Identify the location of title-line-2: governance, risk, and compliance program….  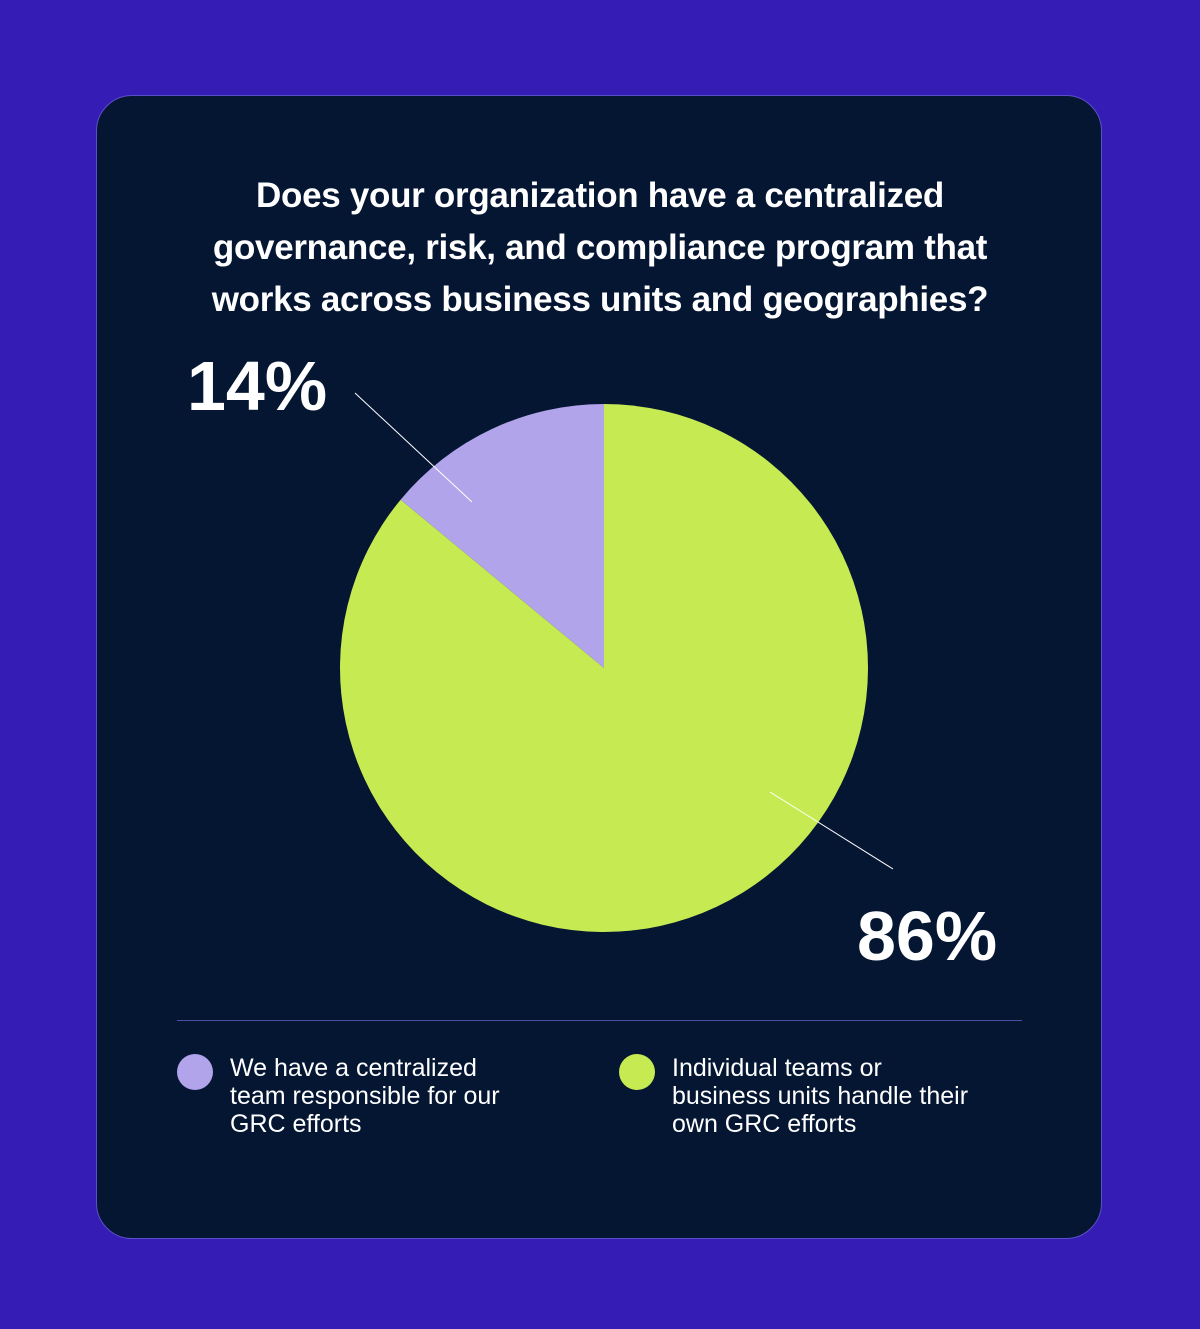
(600, 247).